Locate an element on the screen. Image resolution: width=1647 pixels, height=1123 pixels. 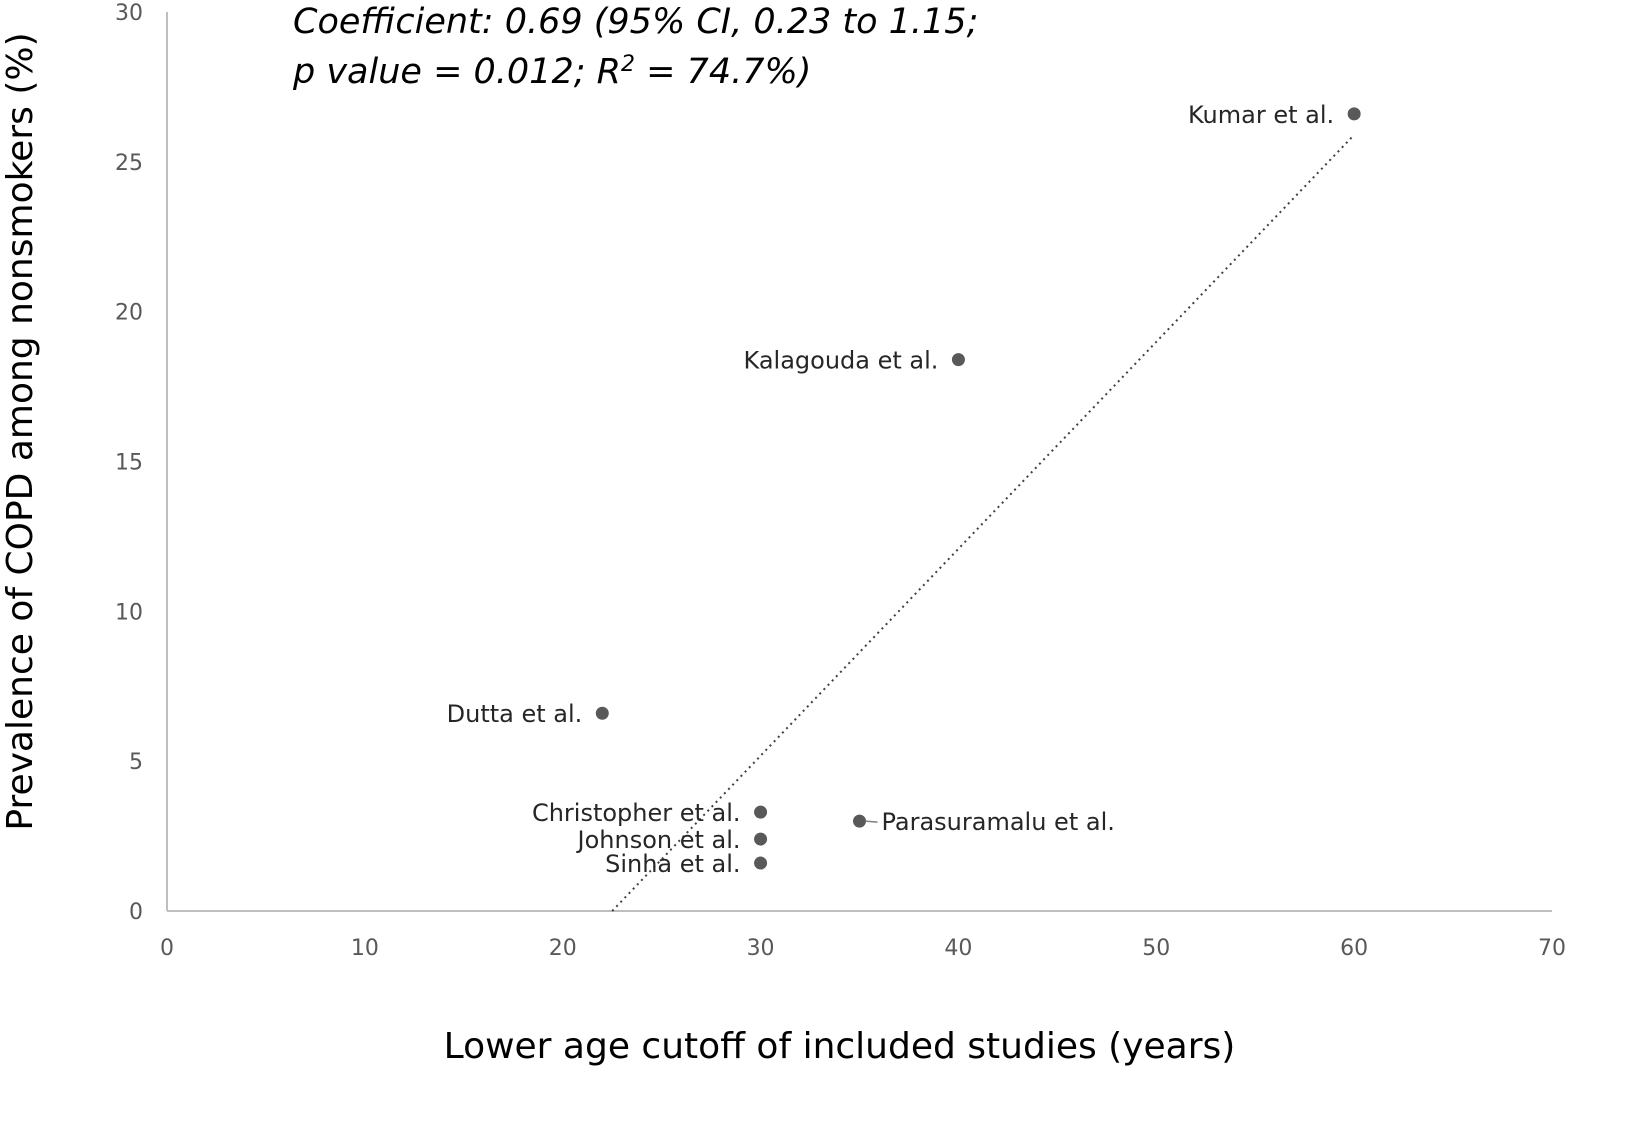
x-tick-label: 30 is located at coordinates (761, 948).